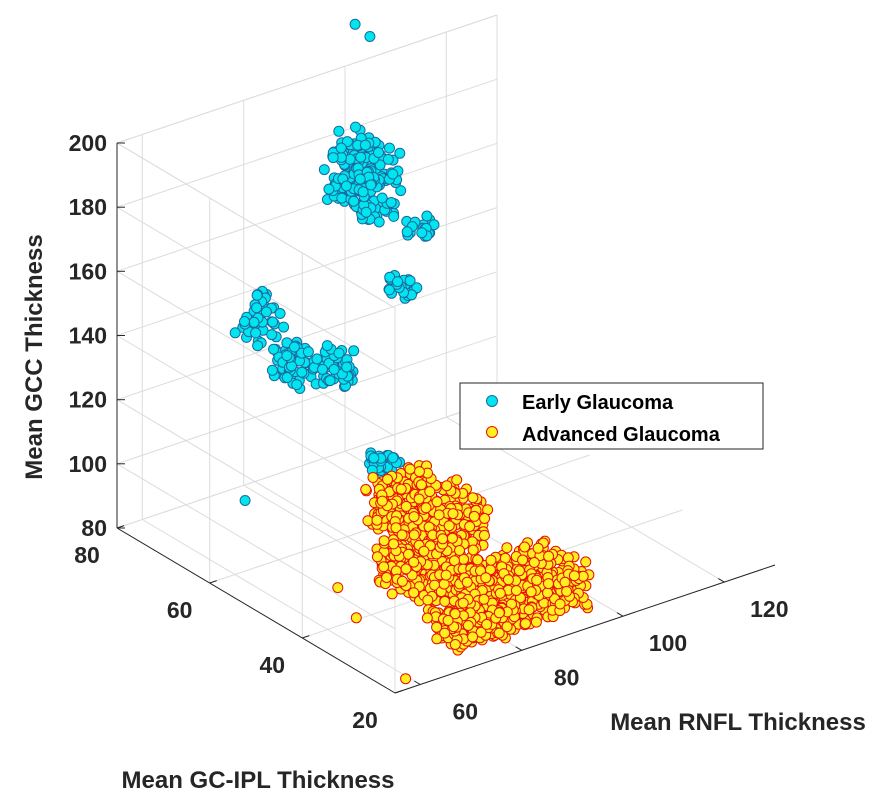 The width and height of the screenshot is (895, 797). I want to click on x-tick-label: 100, so click(668, 643).